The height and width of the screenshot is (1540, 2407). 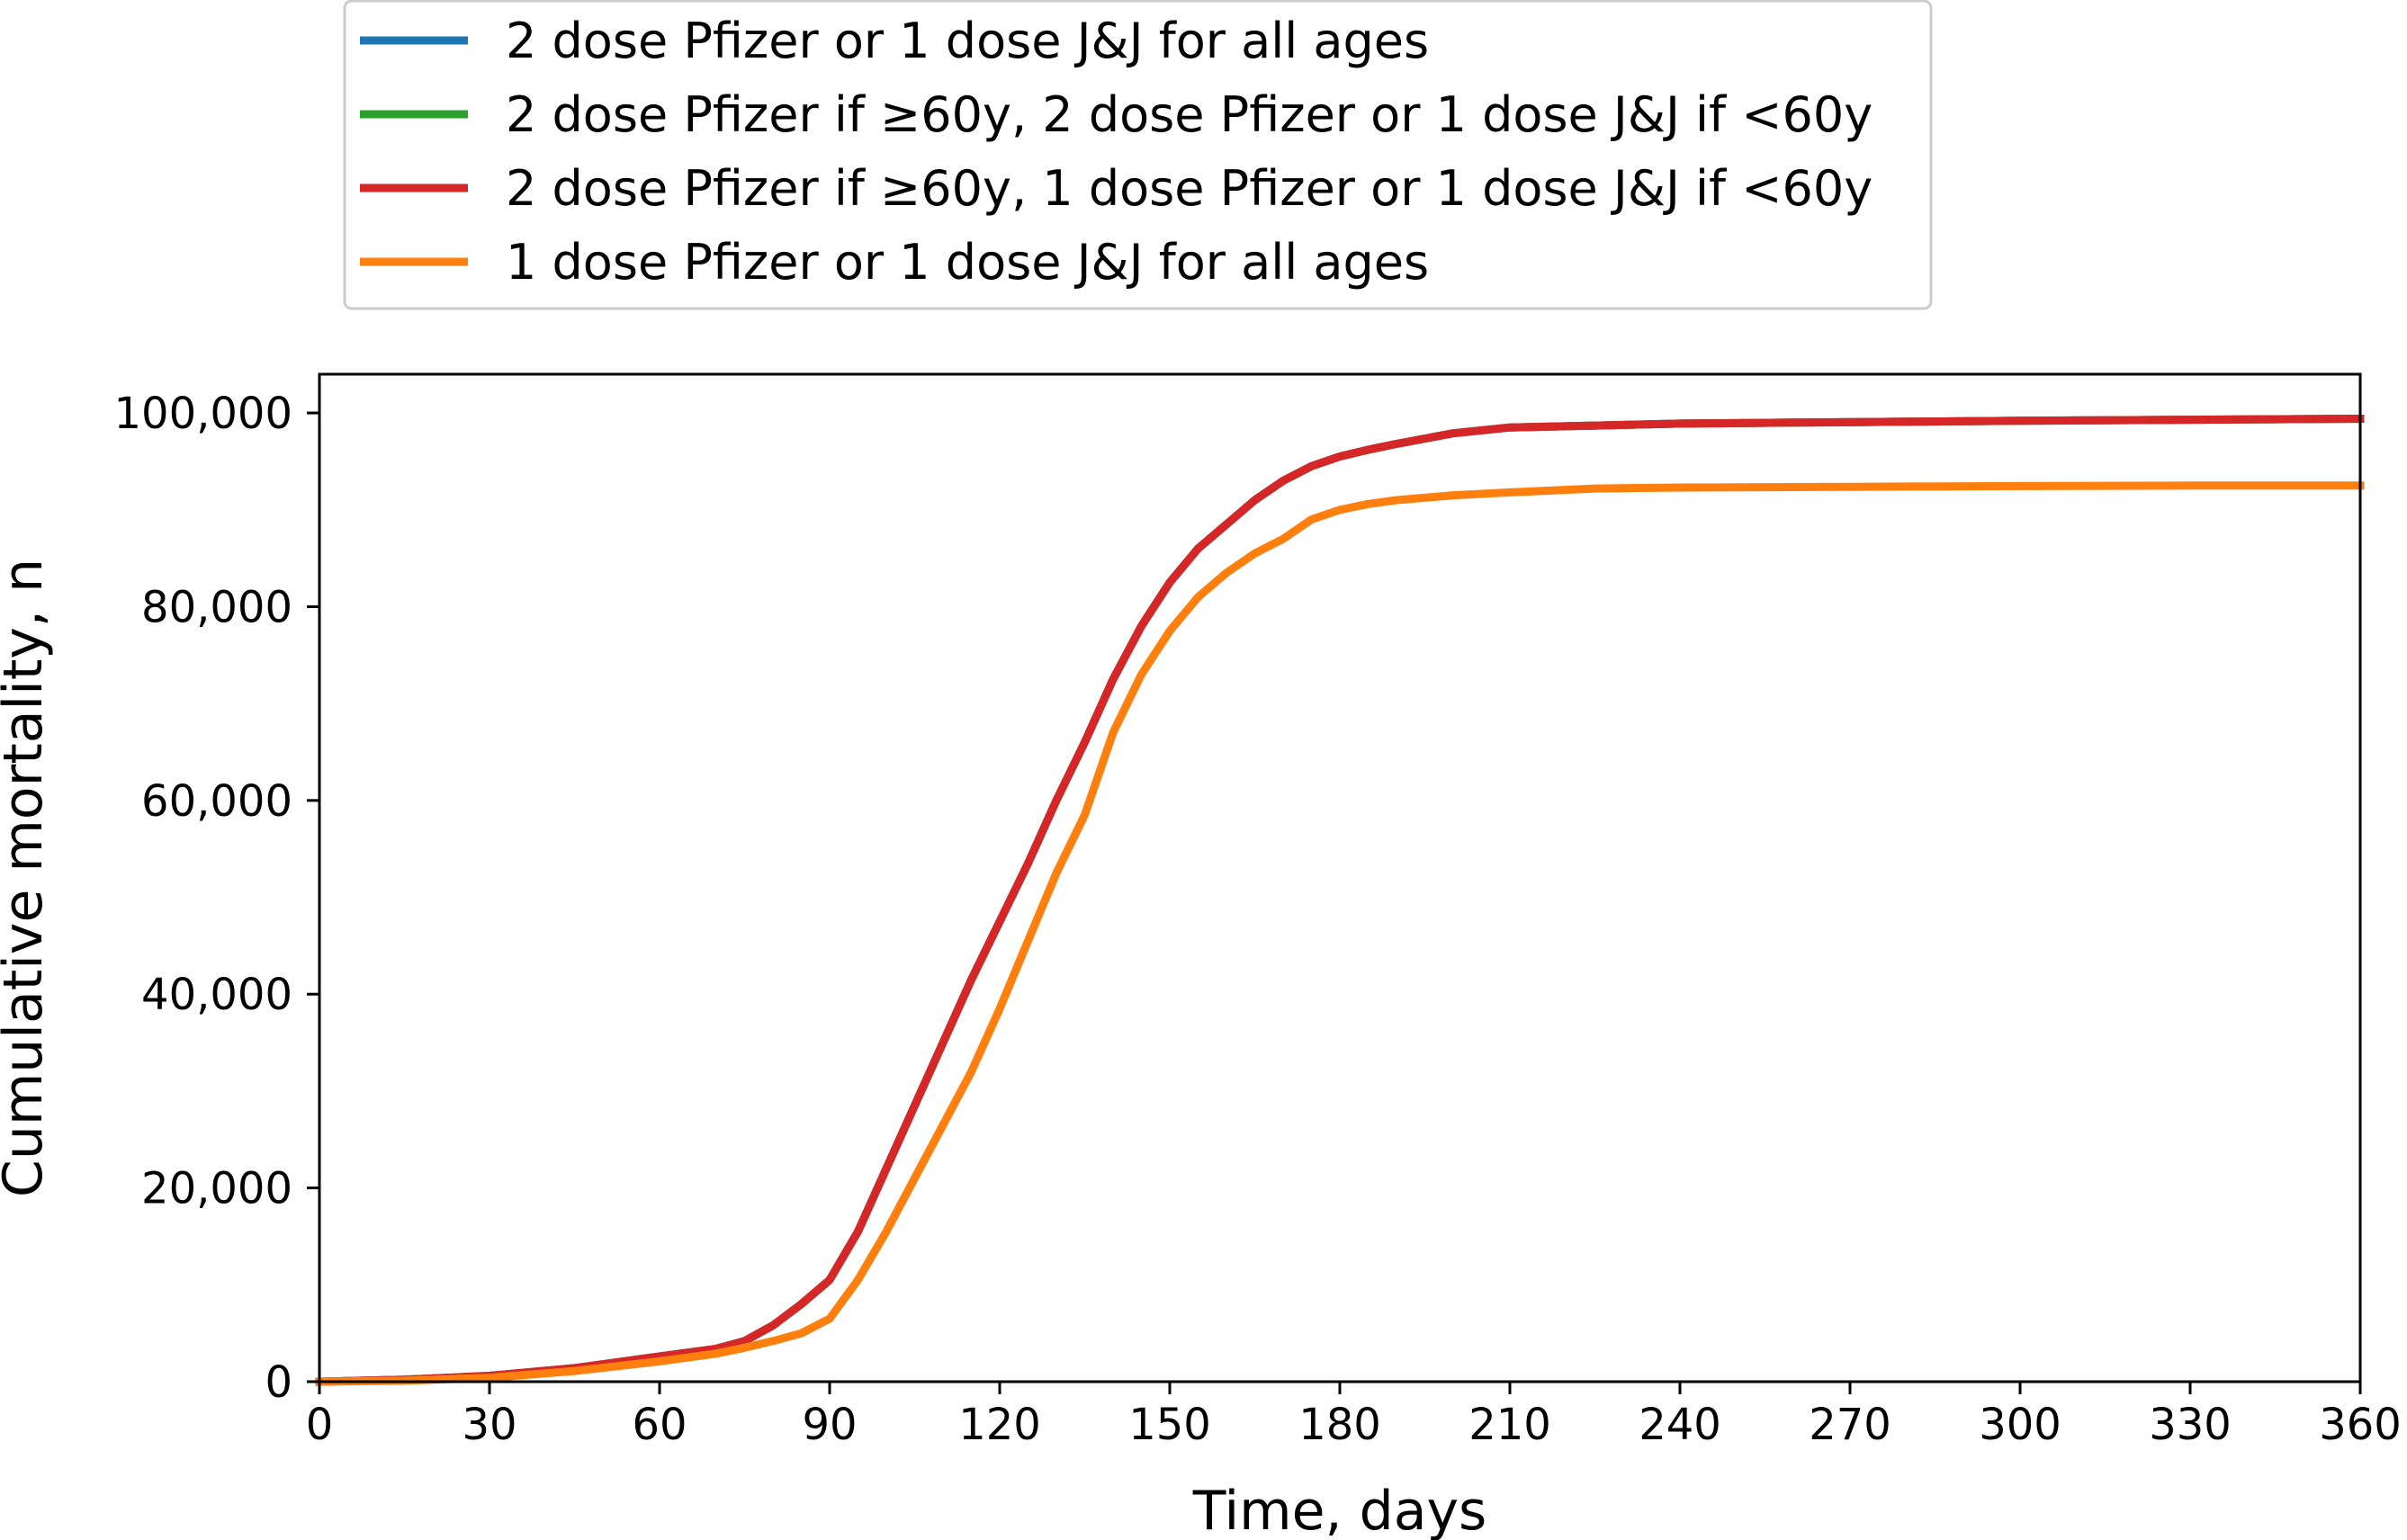 I want to click on y-tick-label: 20,000, so click(x=216, y=1189).